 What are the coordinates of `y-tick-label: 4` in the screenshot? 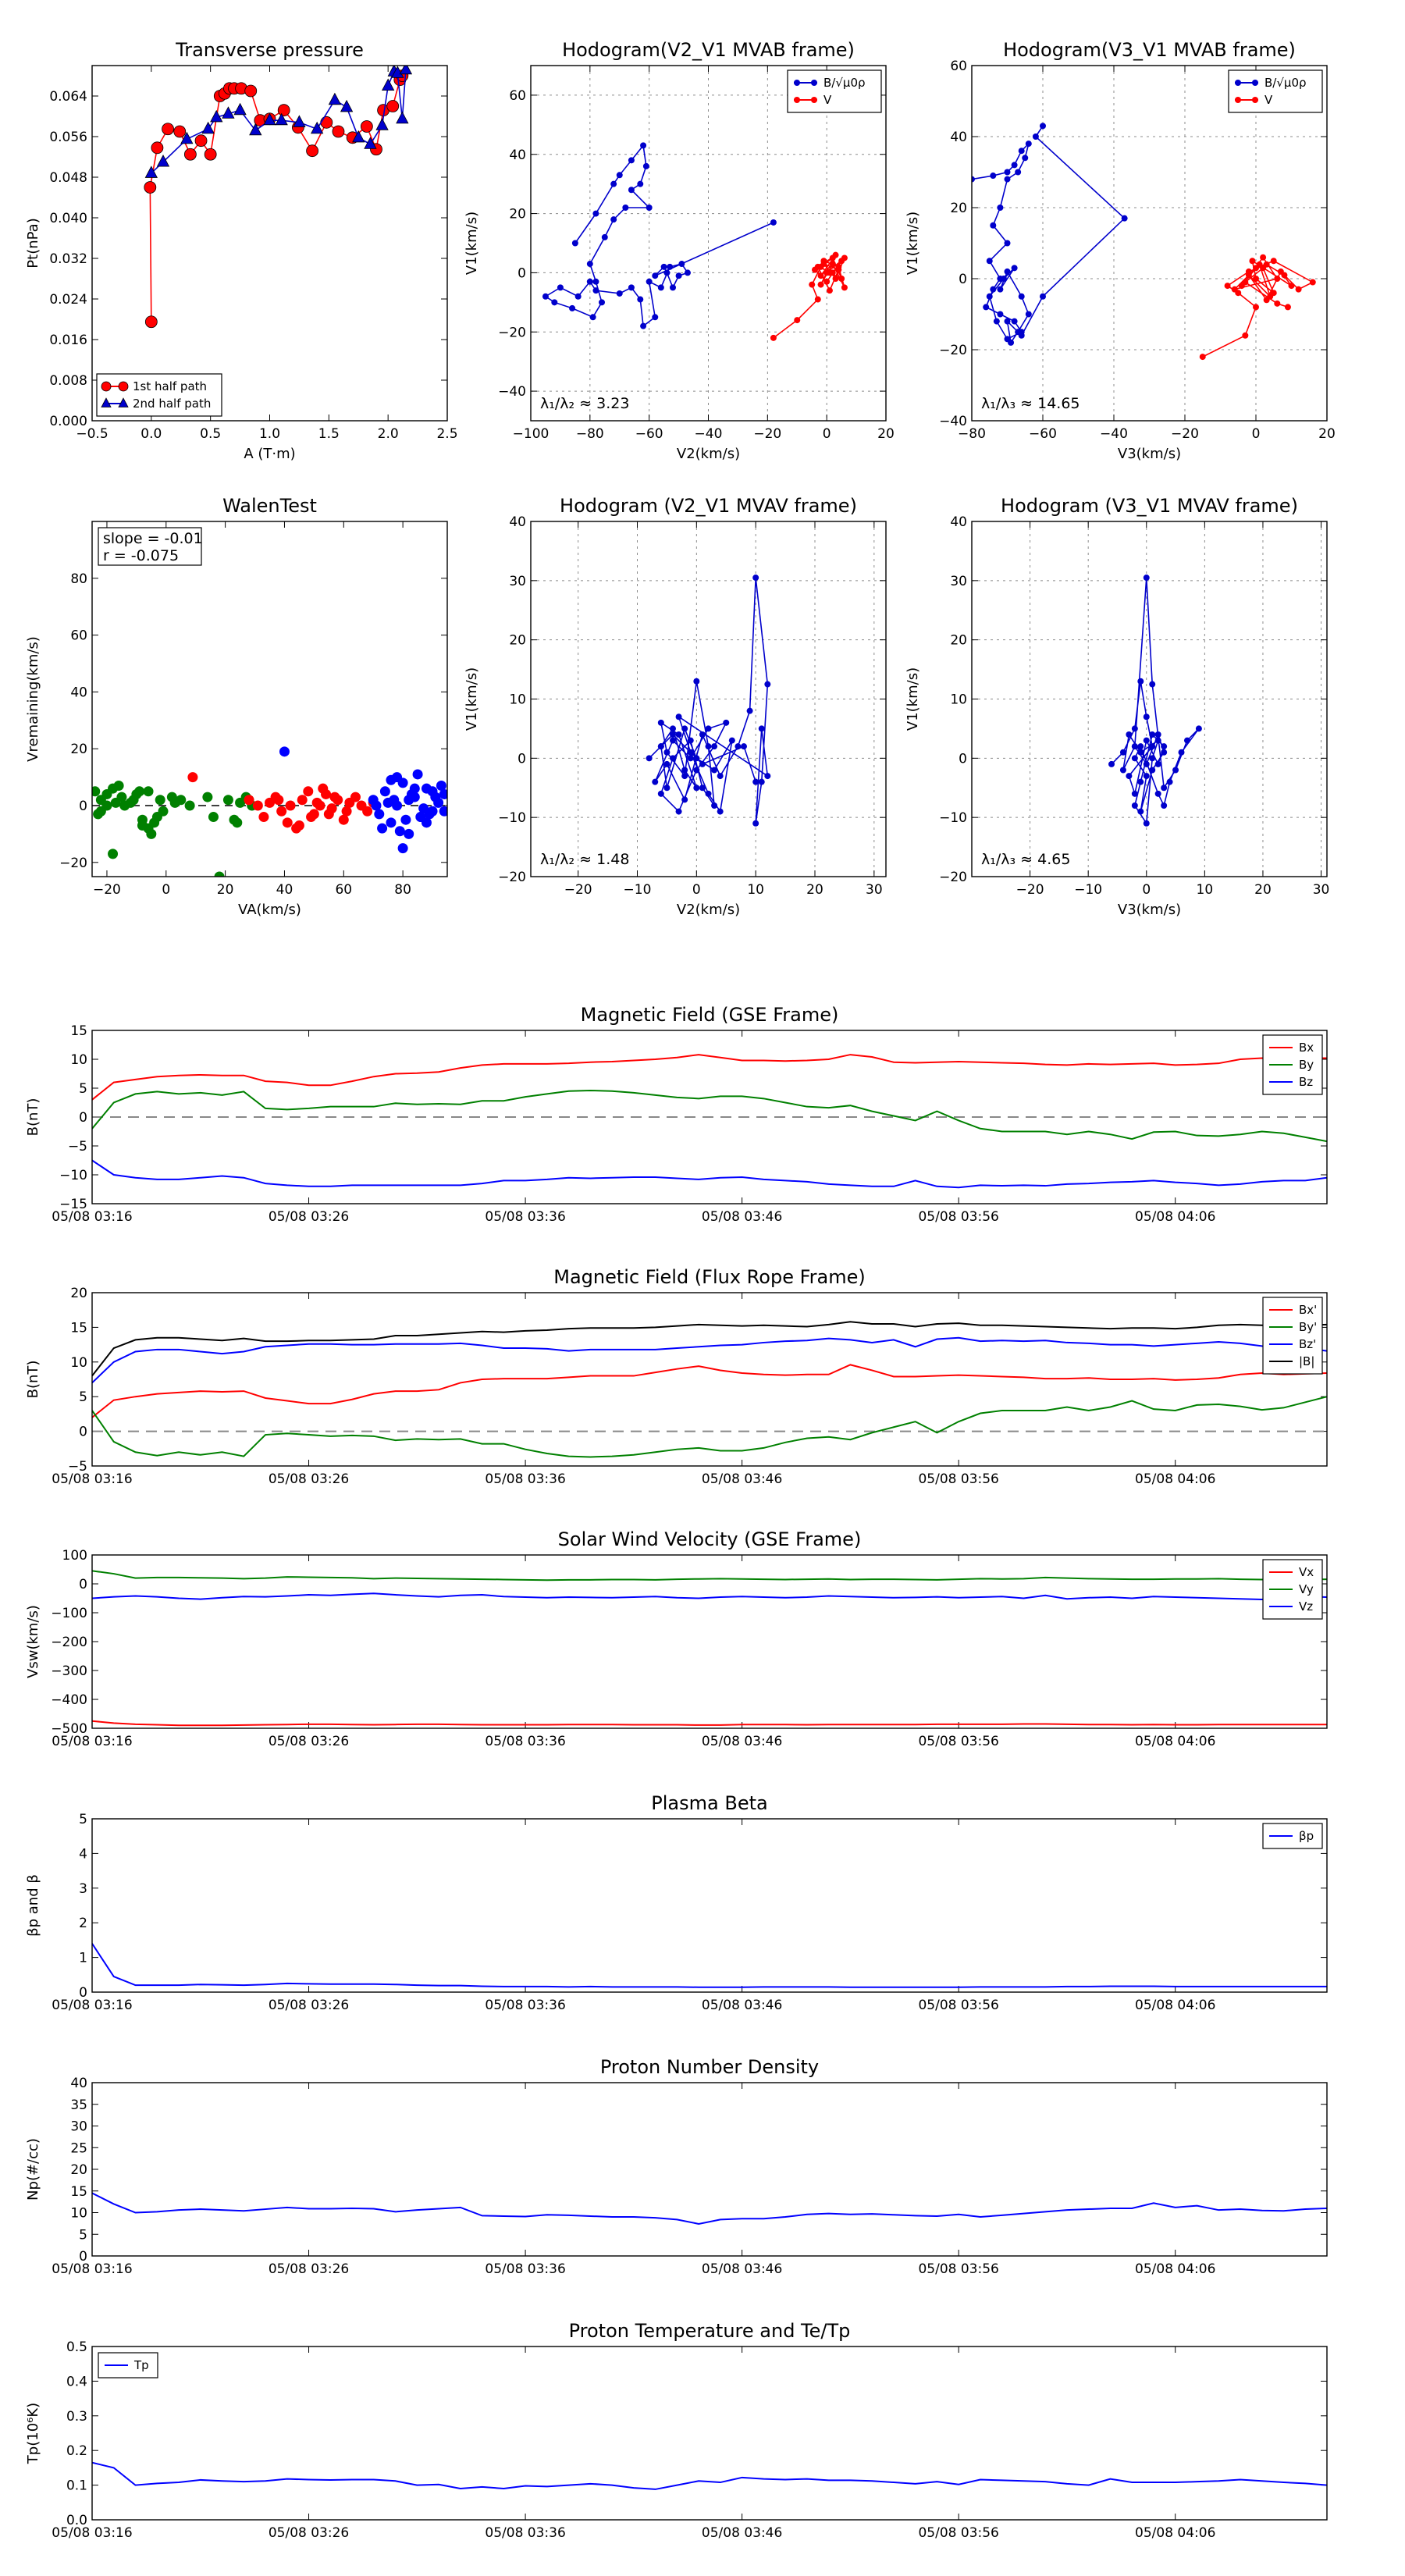 It's located at (83, 1854).